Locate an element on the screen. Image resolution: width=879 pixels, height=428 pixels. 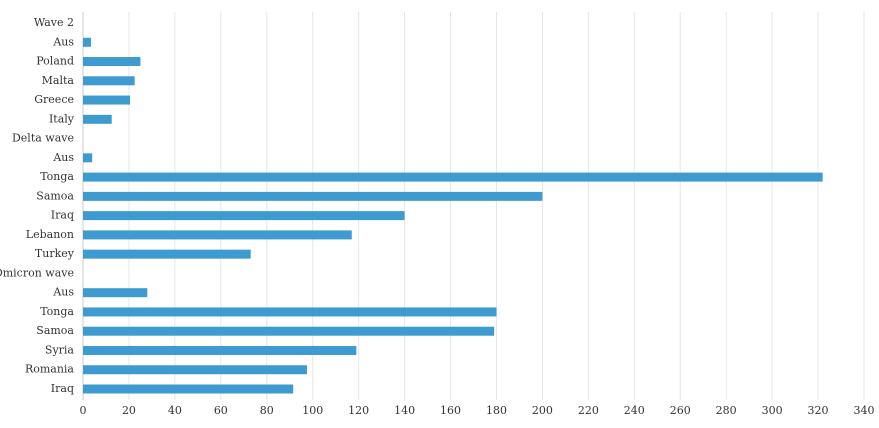
x-tick-label: 260 is located at coordinates (680, 410).